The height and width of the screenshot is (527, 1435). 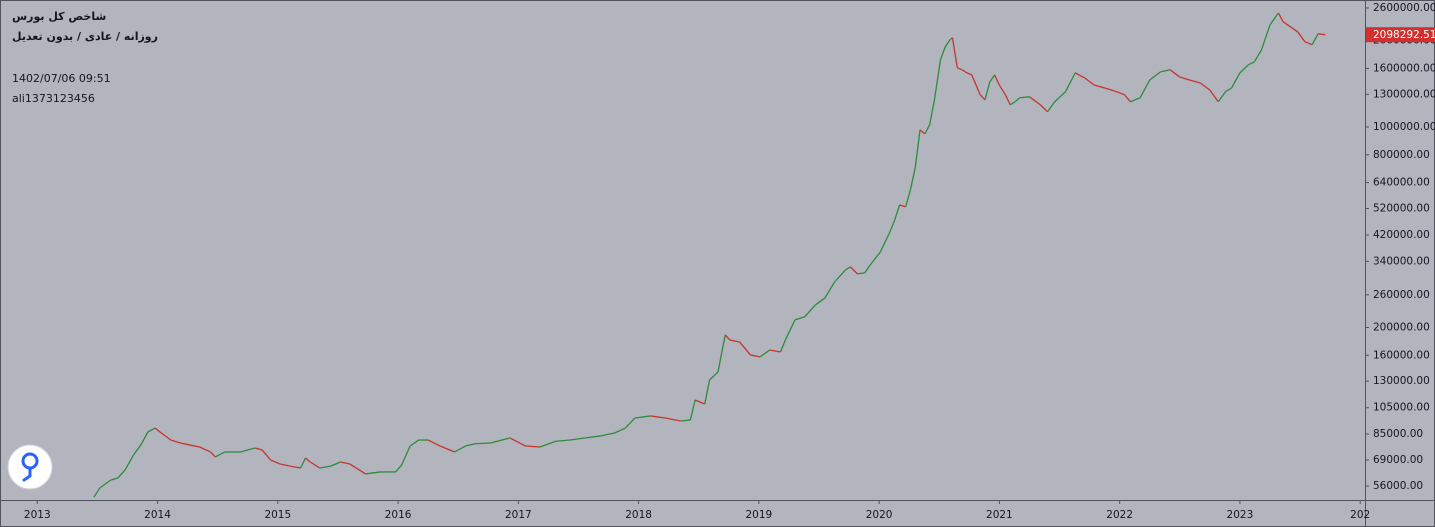 What do you see at coordinates (1398, 486) in the screenshot?
I see `y-tick-label: 56000.00` at bounding box center [1398, 486].